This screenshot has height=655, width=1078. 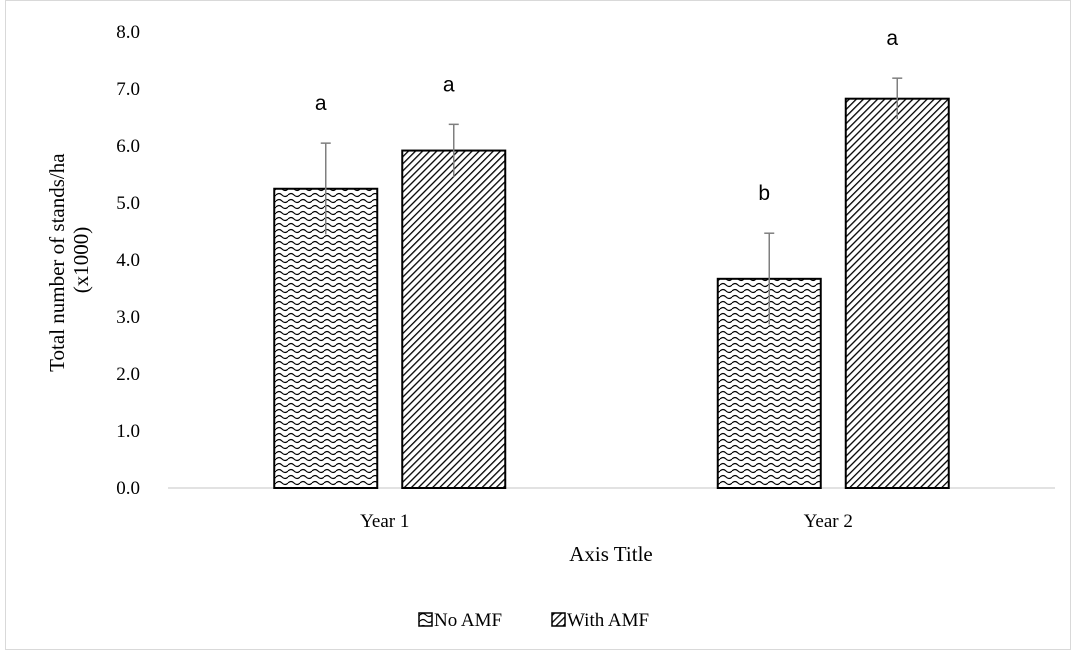 What do you see at coordinates (57, 262) in the screenshot?
I see `y-axis-title-line-1: Total number of stands/ha` at bounding box center [57, 262].